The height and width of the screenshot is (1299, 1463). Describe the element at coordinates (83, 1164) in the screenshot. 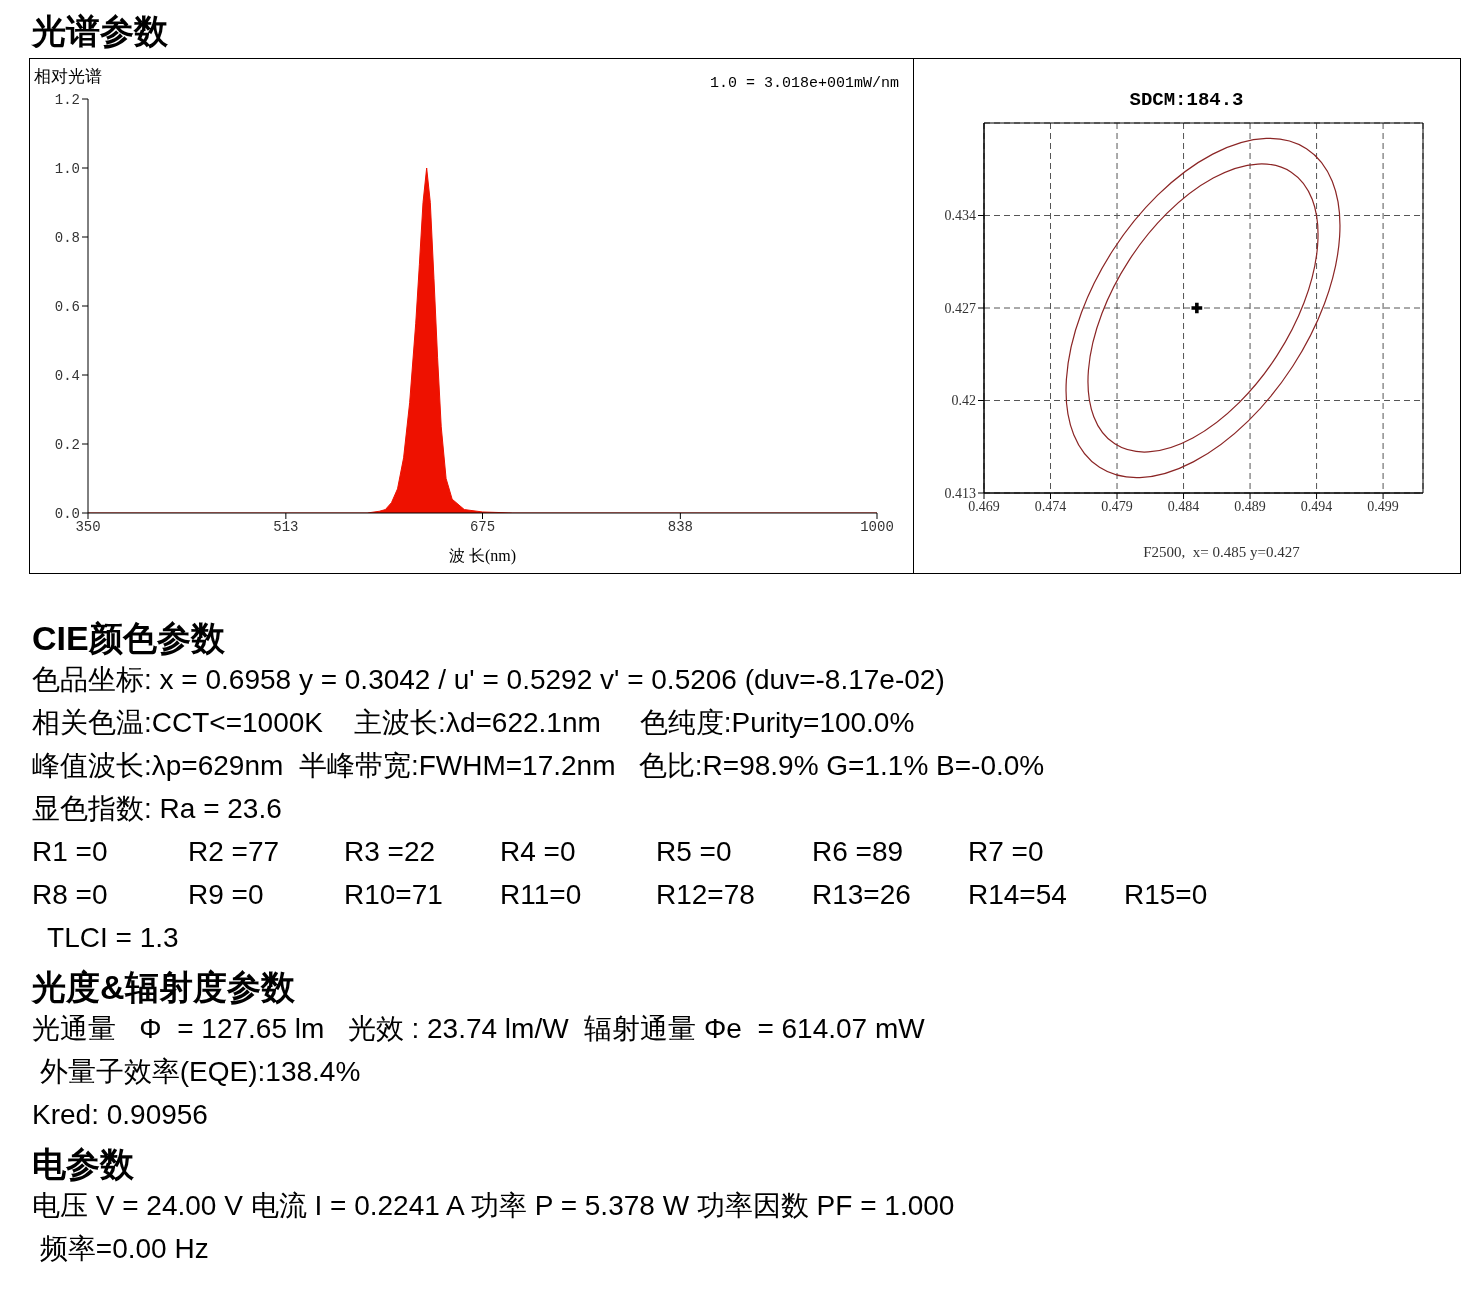

I see `text: 电参数` at that location.